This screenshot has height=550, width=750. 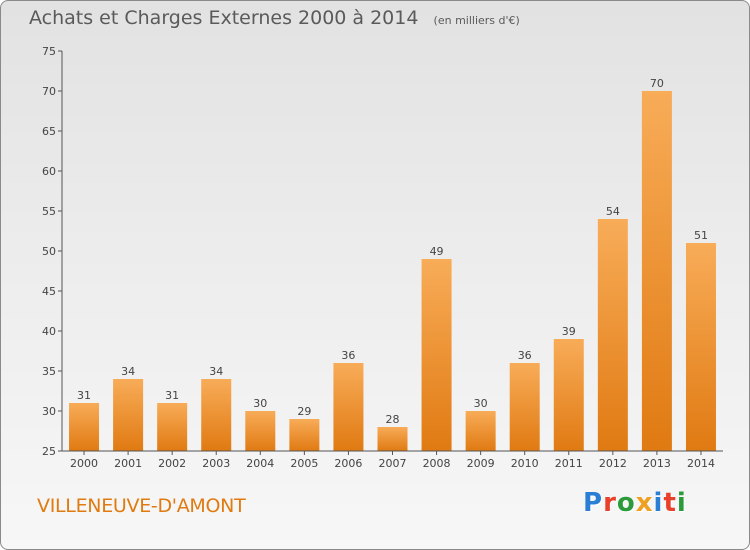 I want to click on y-tick-label-65: 65, so click(x=49, y=131).